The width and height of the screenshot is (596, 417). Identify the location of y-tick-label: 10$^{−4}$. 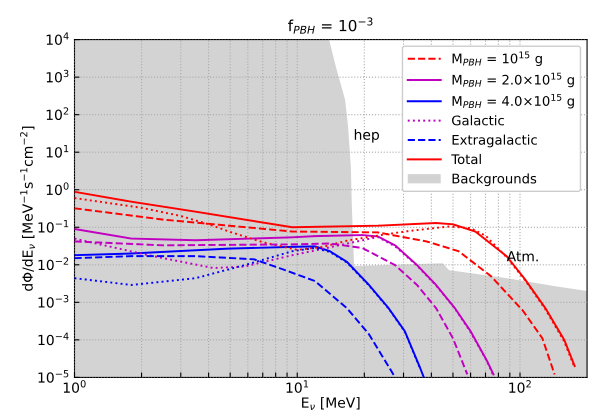
(53, 339).